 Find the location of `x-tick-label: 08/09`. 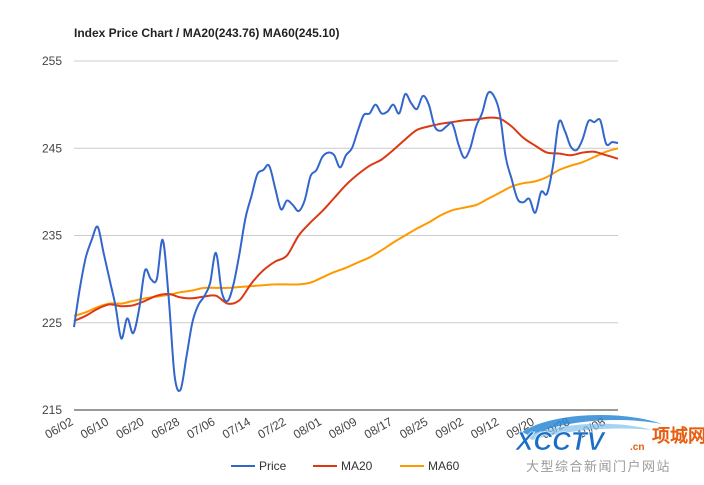

x-tick-label: 08/09 is located at coordinates (342, 427).